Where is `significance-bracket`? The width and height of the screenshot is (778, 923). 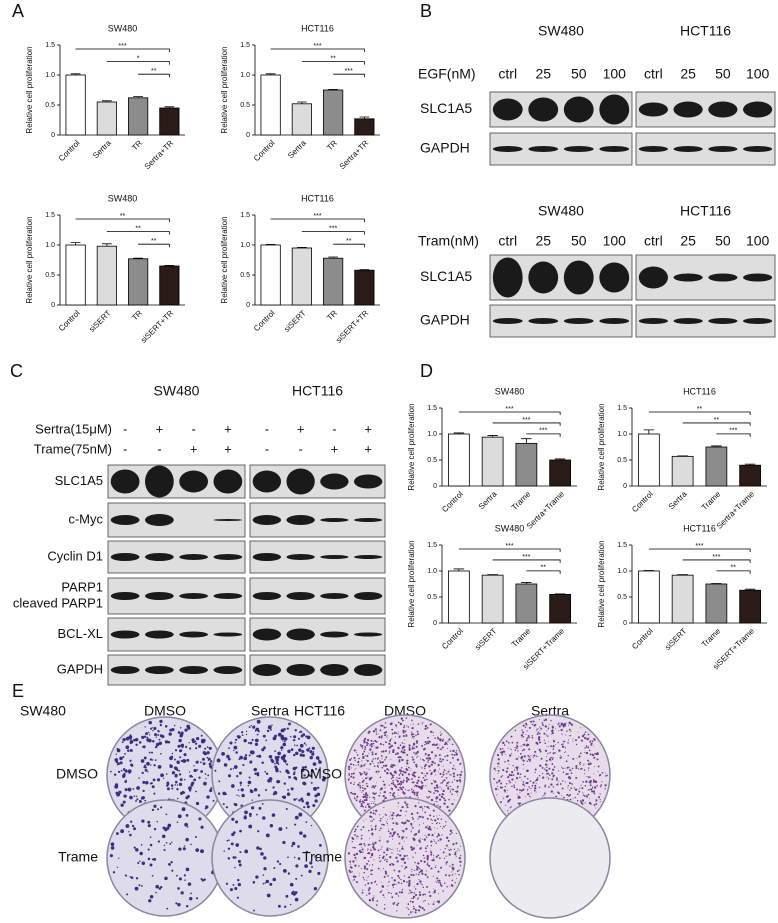 significance-bracket is located at coordinates (543, 435).